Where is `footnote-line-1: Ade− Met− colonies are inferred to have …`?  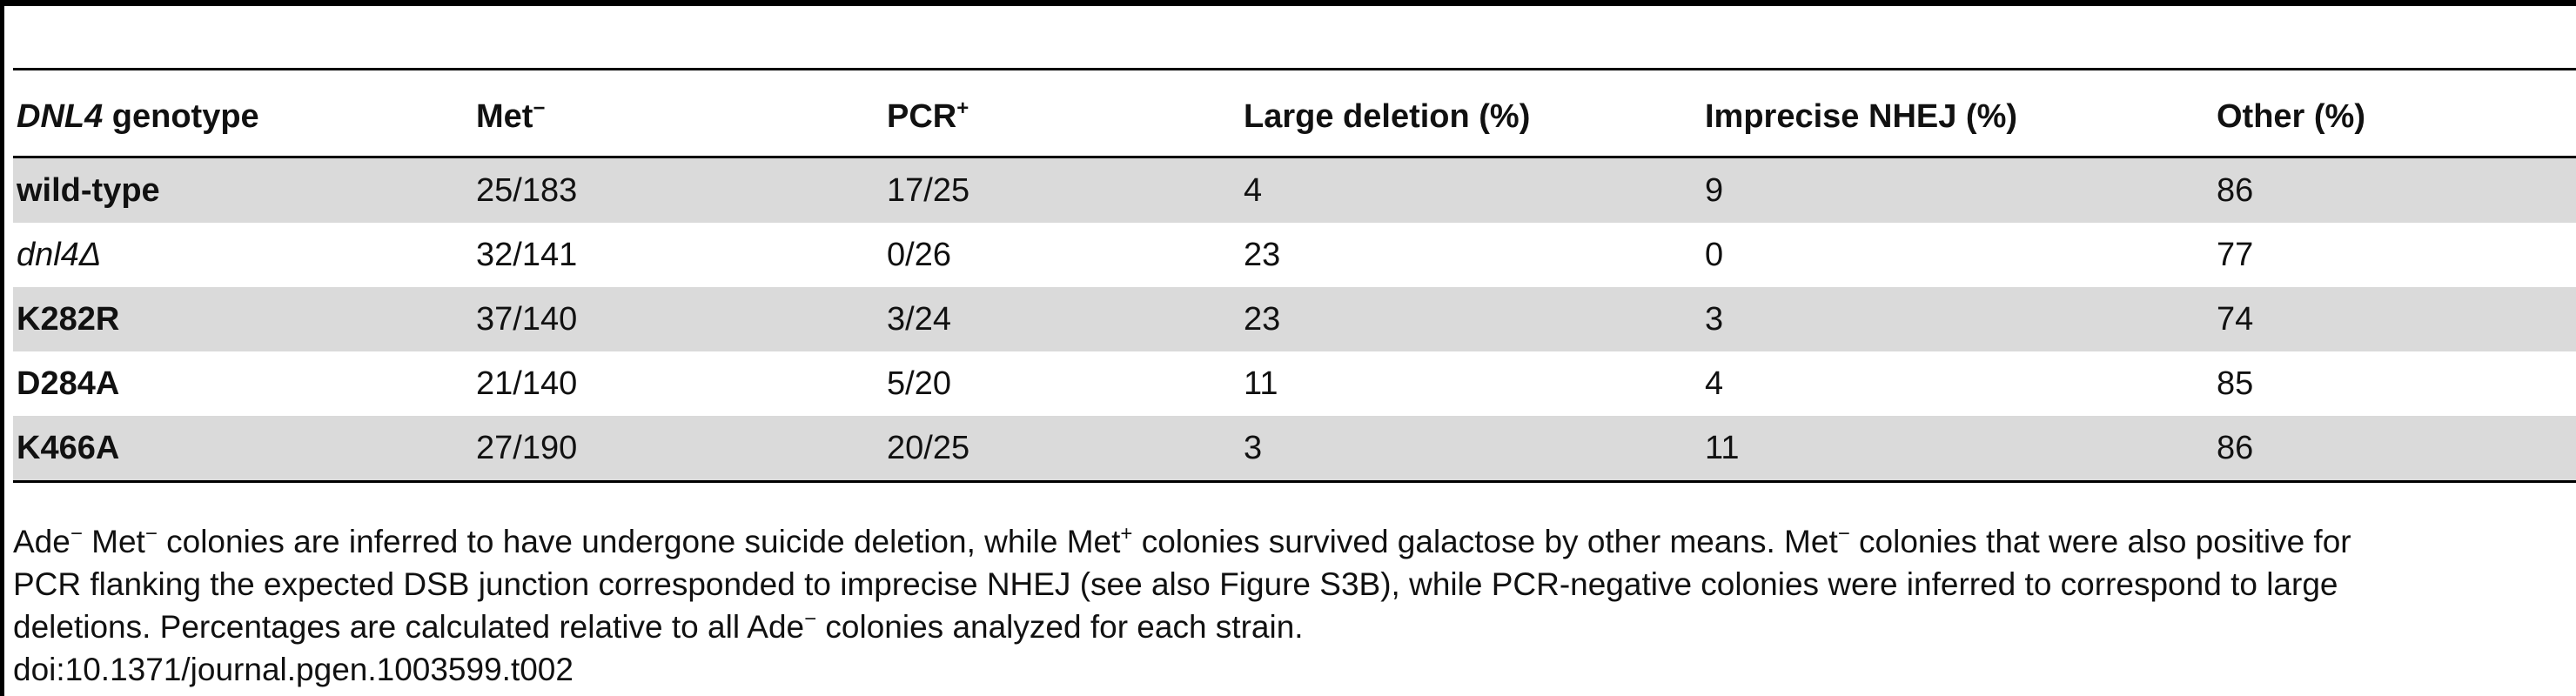
footnote-line-1: Ade− Met− colonies are inferred to have … is located at coordinates (1290, 541).